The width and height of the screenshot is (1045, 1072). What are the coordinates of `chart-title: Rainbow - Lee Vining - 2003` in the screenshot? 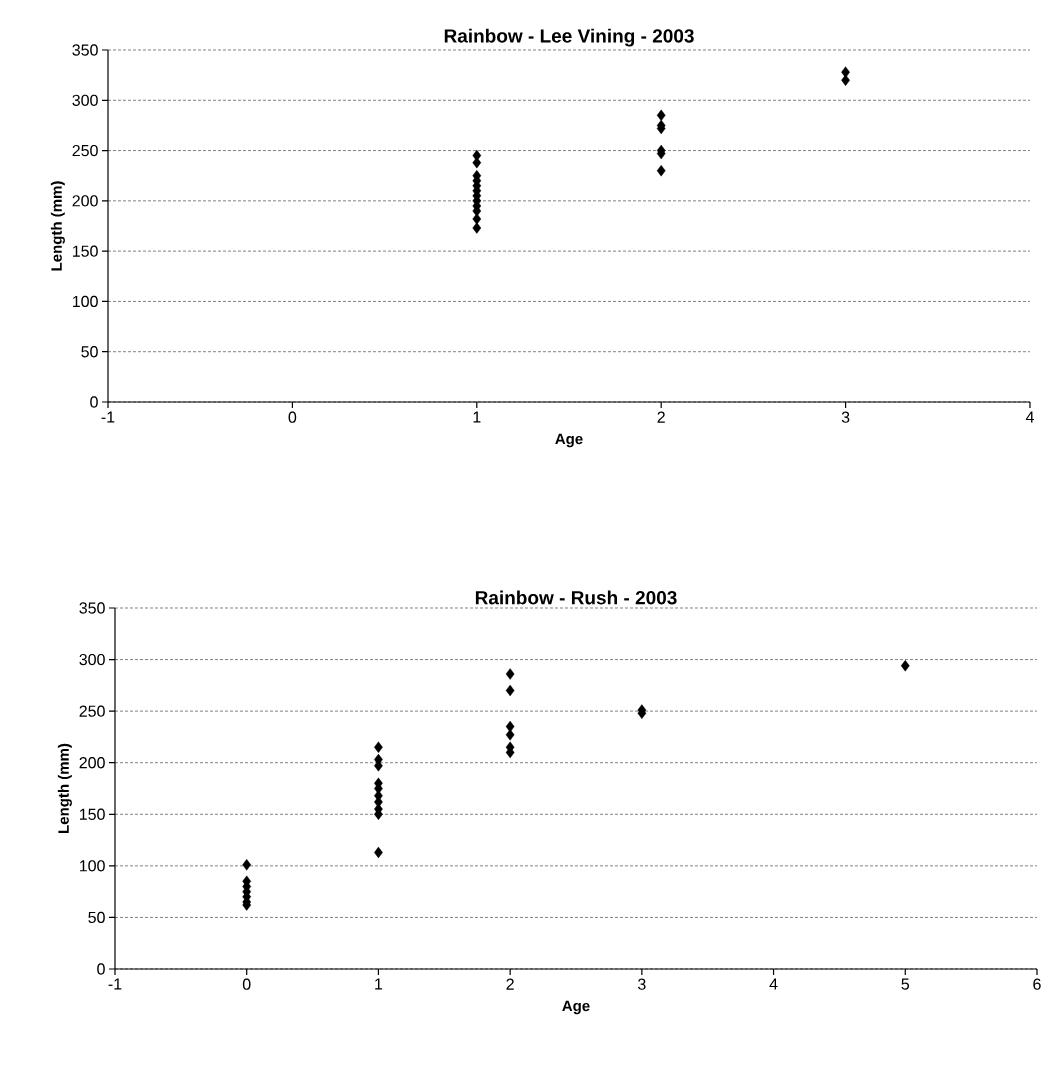 It's located at (569, 37).